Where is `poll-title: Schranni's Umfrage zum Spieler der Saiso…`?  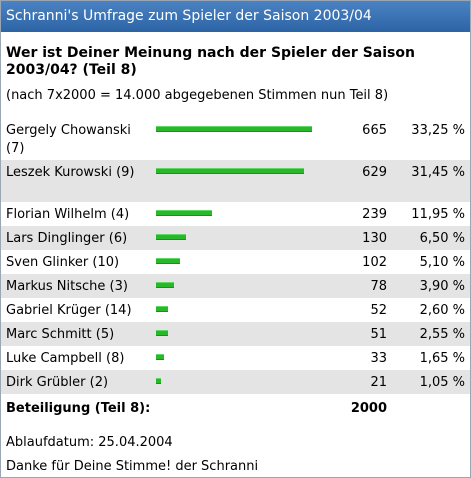
poll-title: Schranni's Umfrage zum Spieler der Saiso… is located at coordinates (235, 16).